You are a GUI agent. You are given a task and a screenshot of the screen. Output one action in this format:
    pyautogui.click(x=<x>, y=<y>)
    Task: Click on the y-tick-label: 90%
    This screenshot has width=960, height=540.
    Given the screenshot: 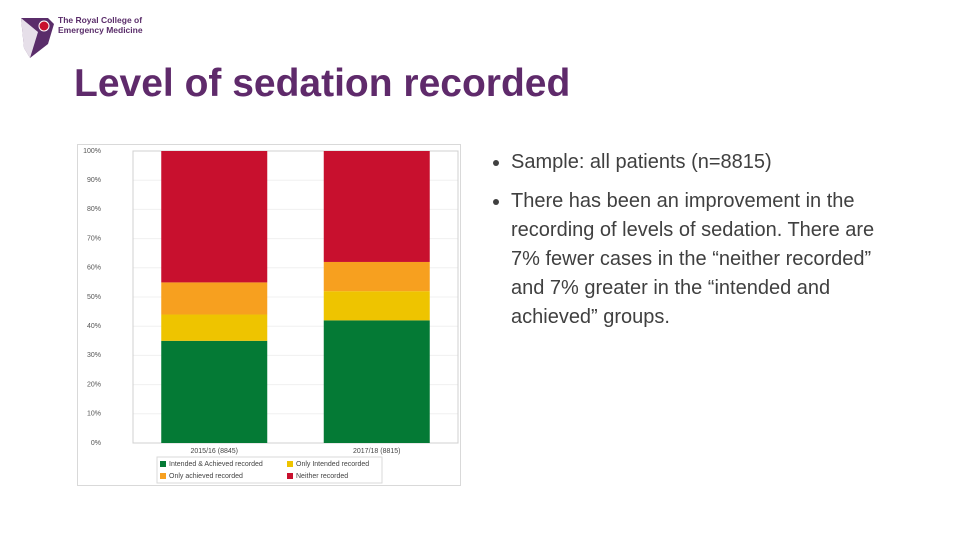 What is the action you would take?
    pyautogui.click(x=94, y=180)
    